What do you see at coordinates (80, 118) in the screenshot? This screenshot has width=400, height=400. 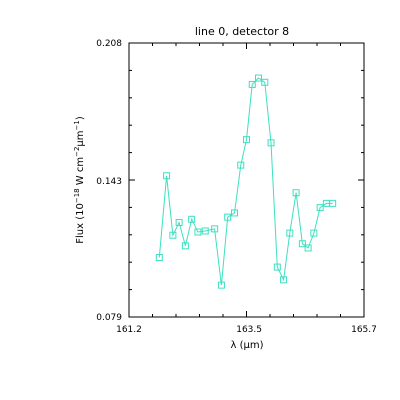 I see `y-label-part-4: )` at bounding box center [80, 118].